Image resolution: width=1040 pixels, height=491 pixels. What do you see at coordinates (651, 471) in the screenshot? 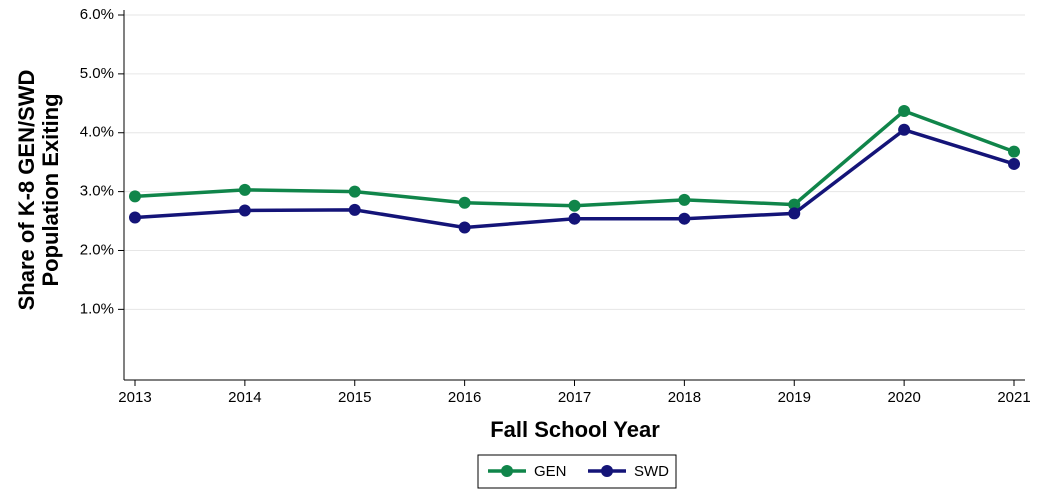
I see `legend-label: SWD` at bounding box center [651, 471].